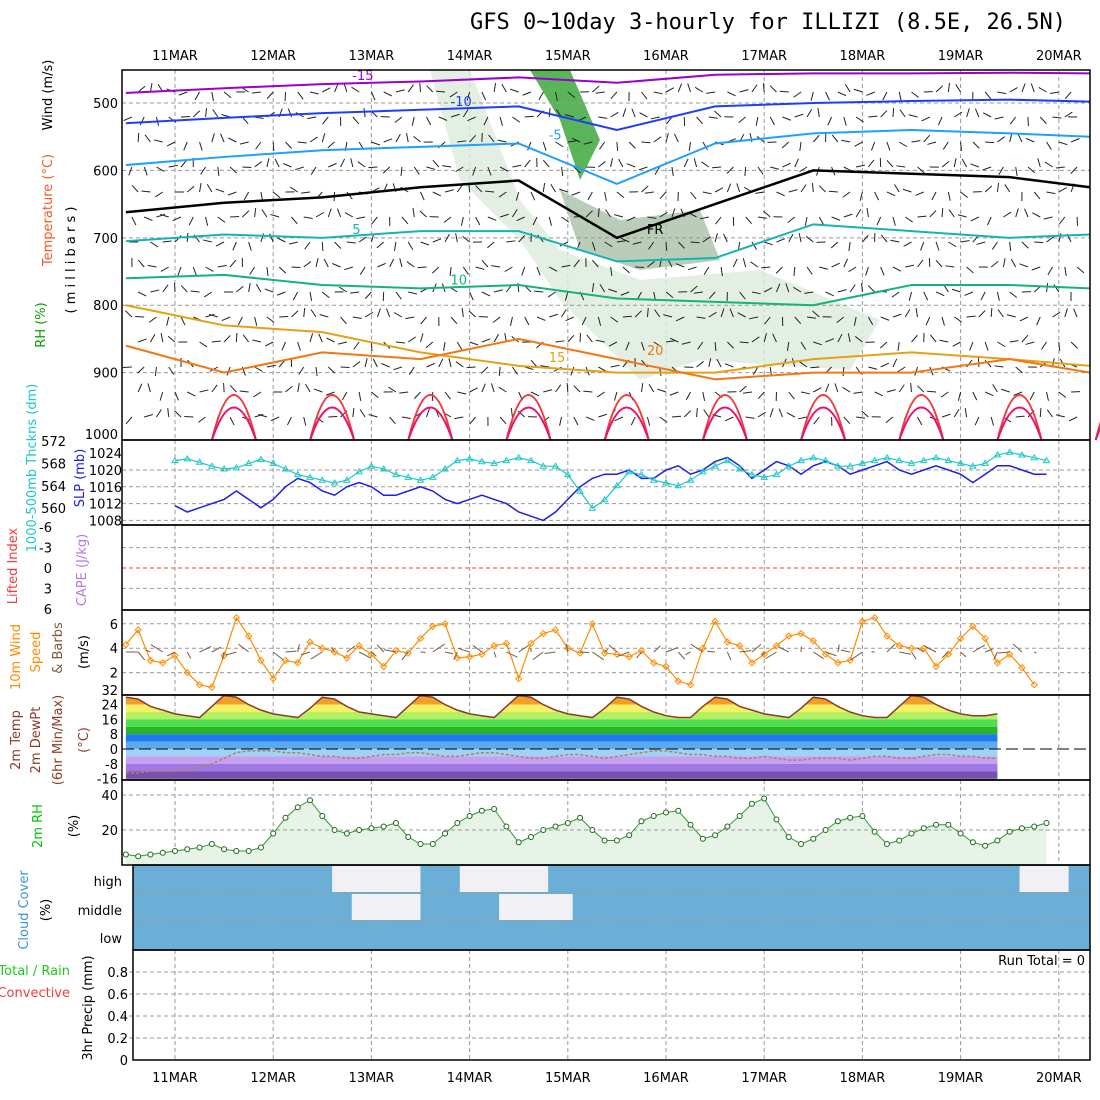  Describe the element at coordinates (35, 971) in the screenshot. I see `precip-total-label: Total / Rain` at that location.